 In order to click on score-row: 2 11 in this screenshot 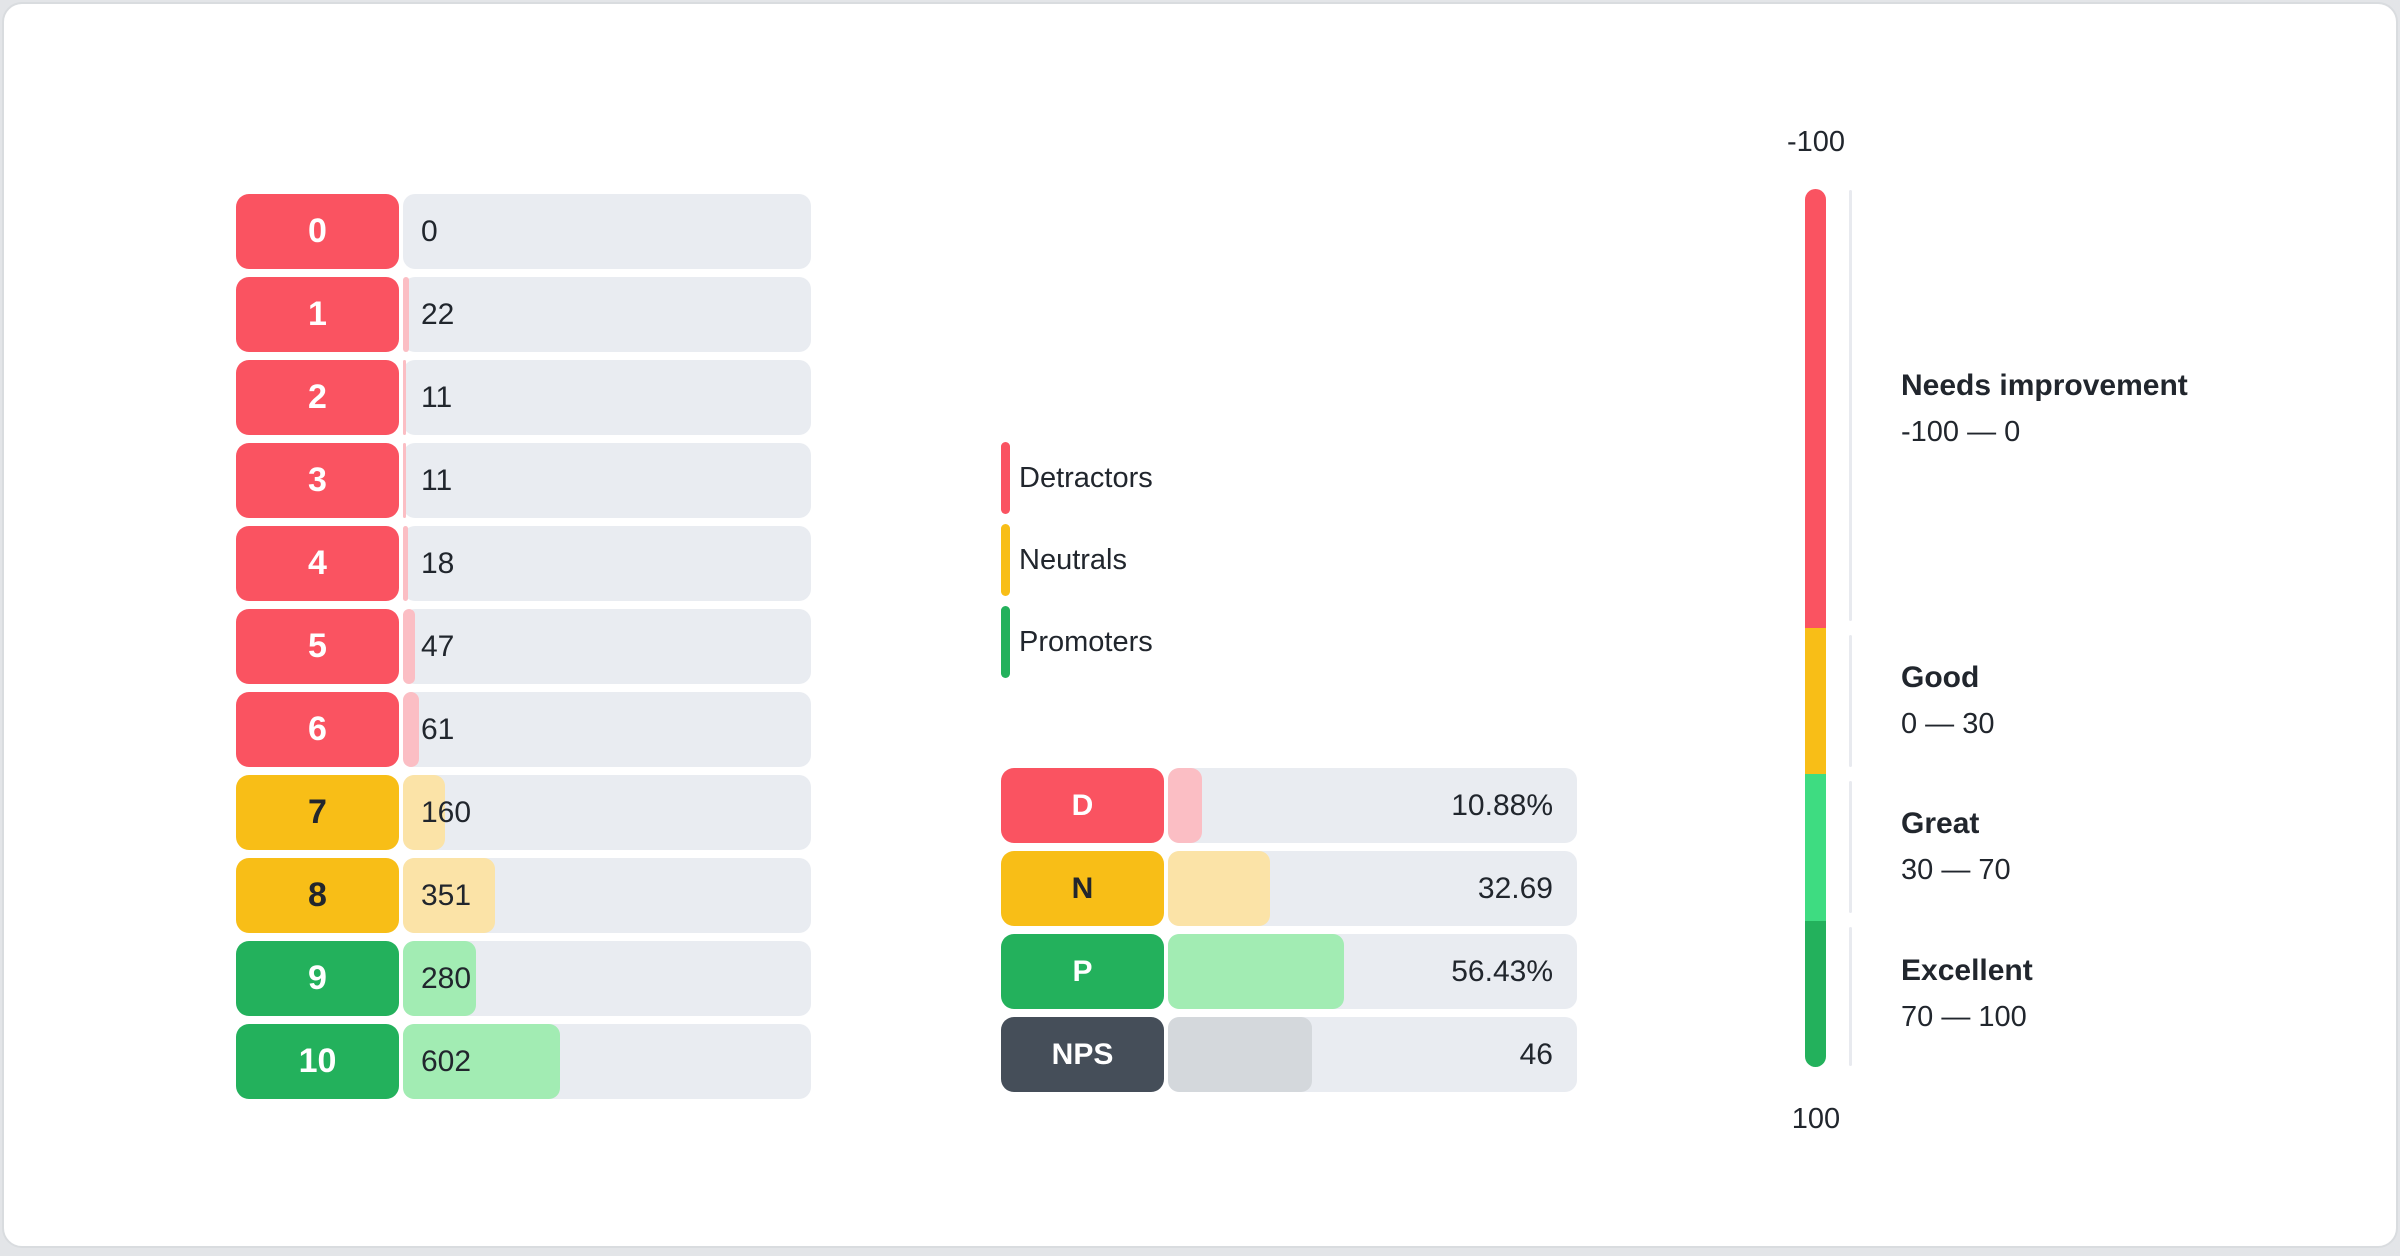, I will do `click(523, 397)`.